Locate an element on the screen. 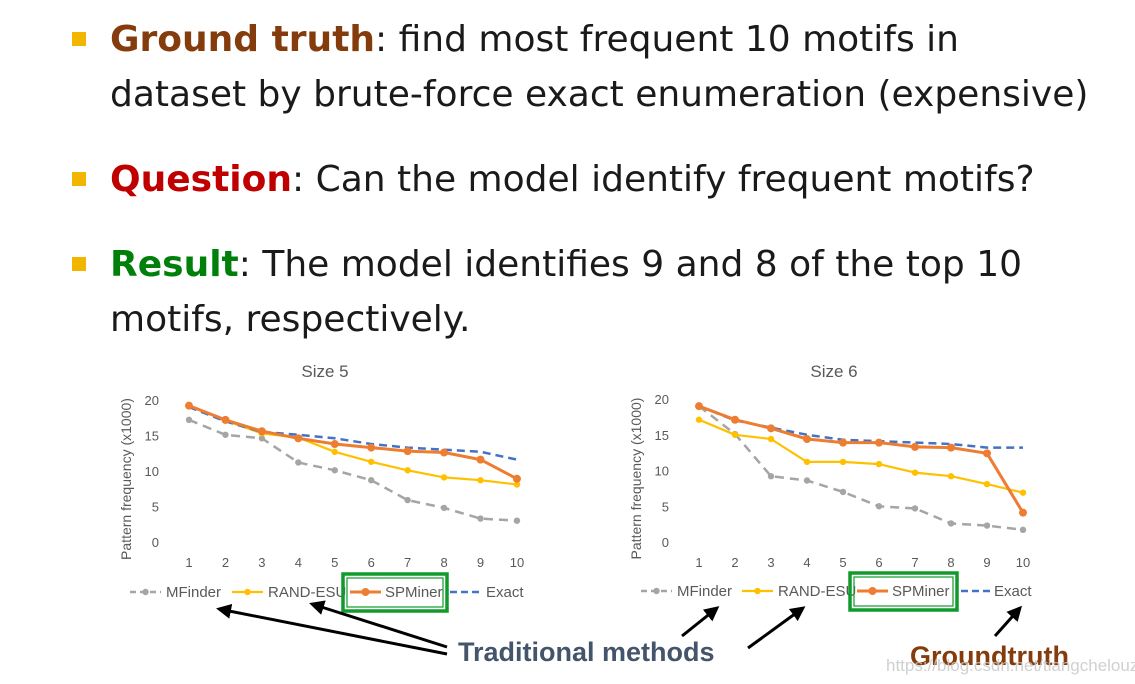 The width and height of the screenshot is (1135, 684). chart-title: Size 6 is located at coordinates (833, 371).